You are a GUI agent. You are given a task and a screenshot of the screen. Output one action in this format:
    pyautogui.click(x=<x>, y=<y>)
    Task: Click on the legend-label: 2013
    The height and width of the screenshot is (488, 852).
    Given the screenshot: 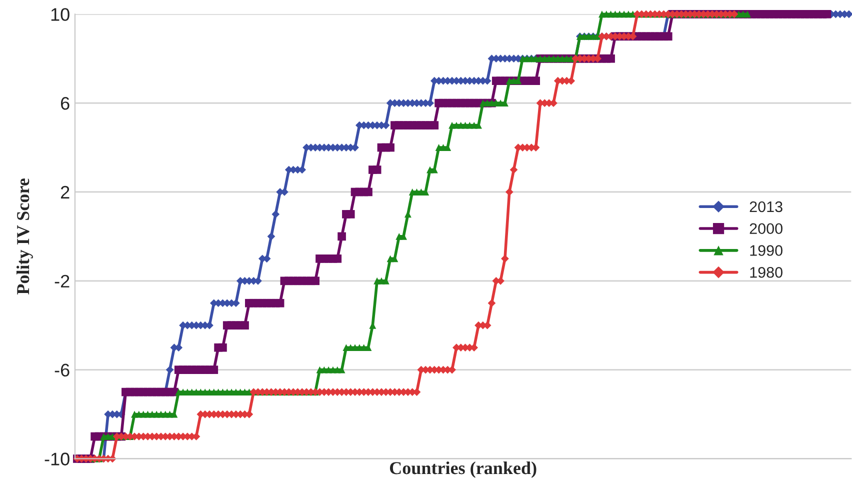 What is the action you would take?
    pyautogui.click(x=766, y=206)
    